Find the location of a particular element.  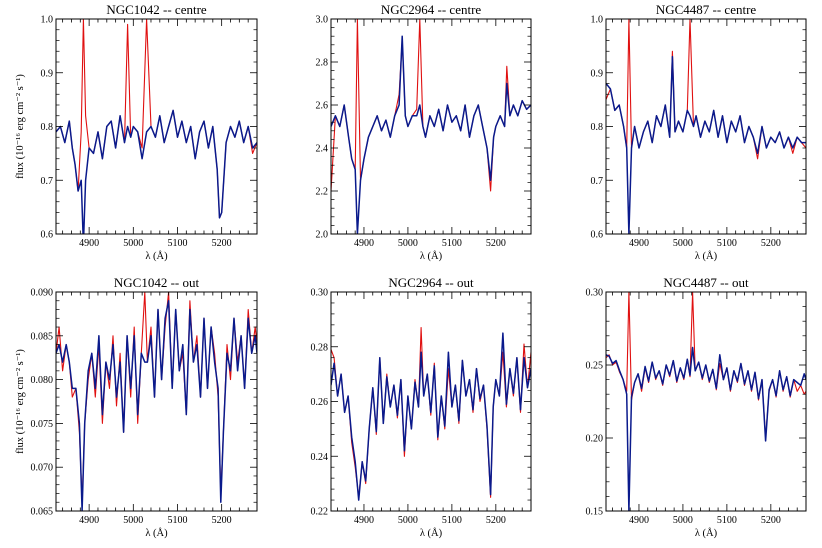

y-tick-label: 0.15 is located at coordinates (595, 512).